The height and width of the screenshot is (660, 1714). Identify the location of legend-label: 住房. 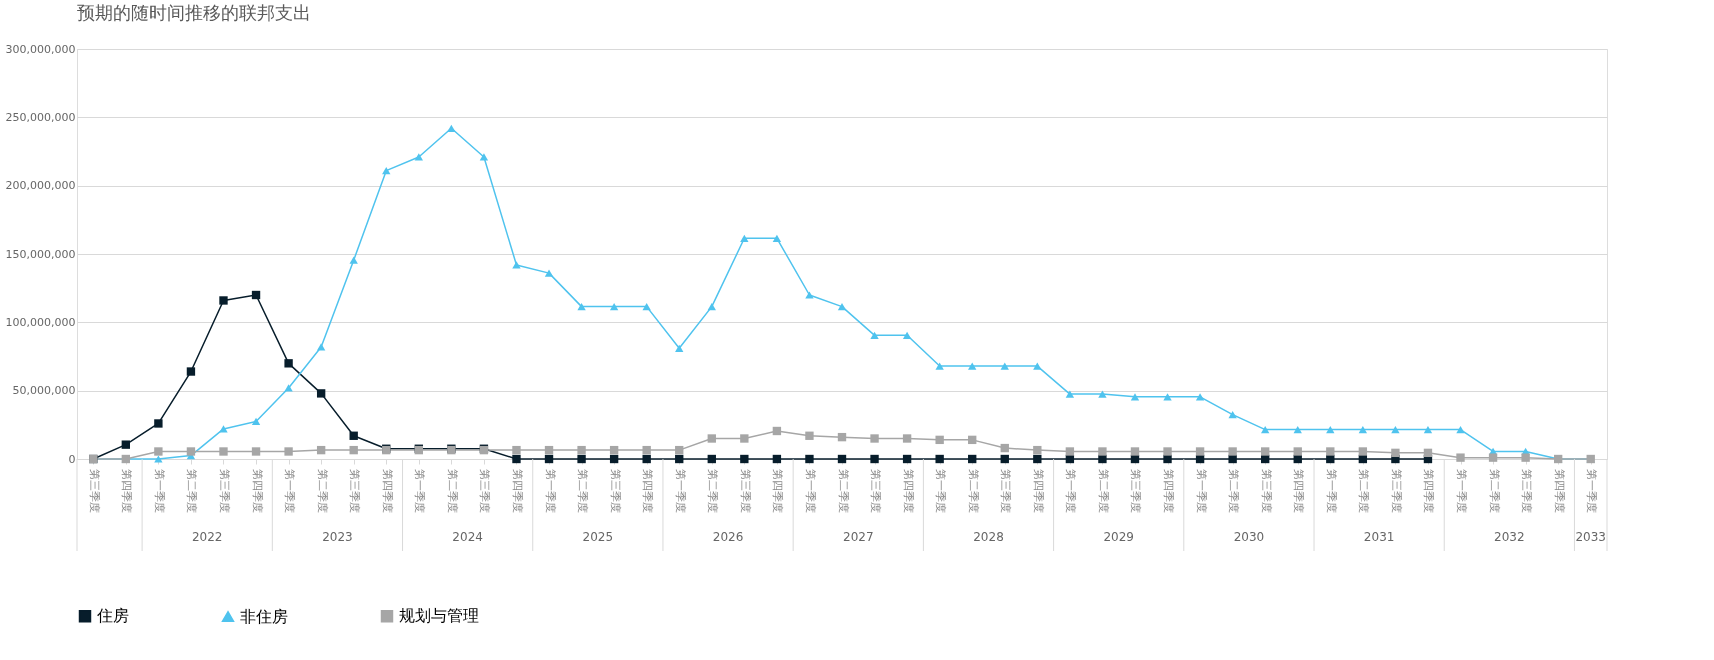
(112, 616).